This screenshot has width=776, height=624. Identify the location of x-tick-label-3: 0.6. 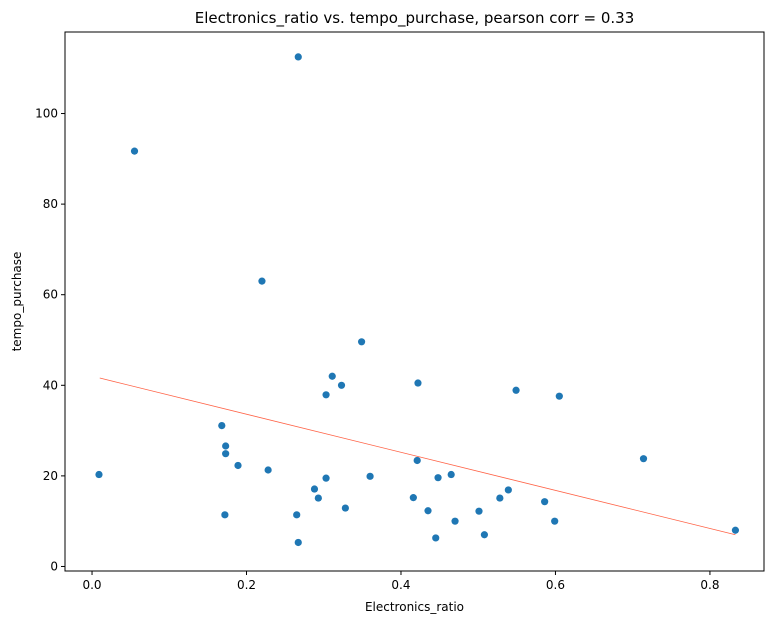
(555, 585).